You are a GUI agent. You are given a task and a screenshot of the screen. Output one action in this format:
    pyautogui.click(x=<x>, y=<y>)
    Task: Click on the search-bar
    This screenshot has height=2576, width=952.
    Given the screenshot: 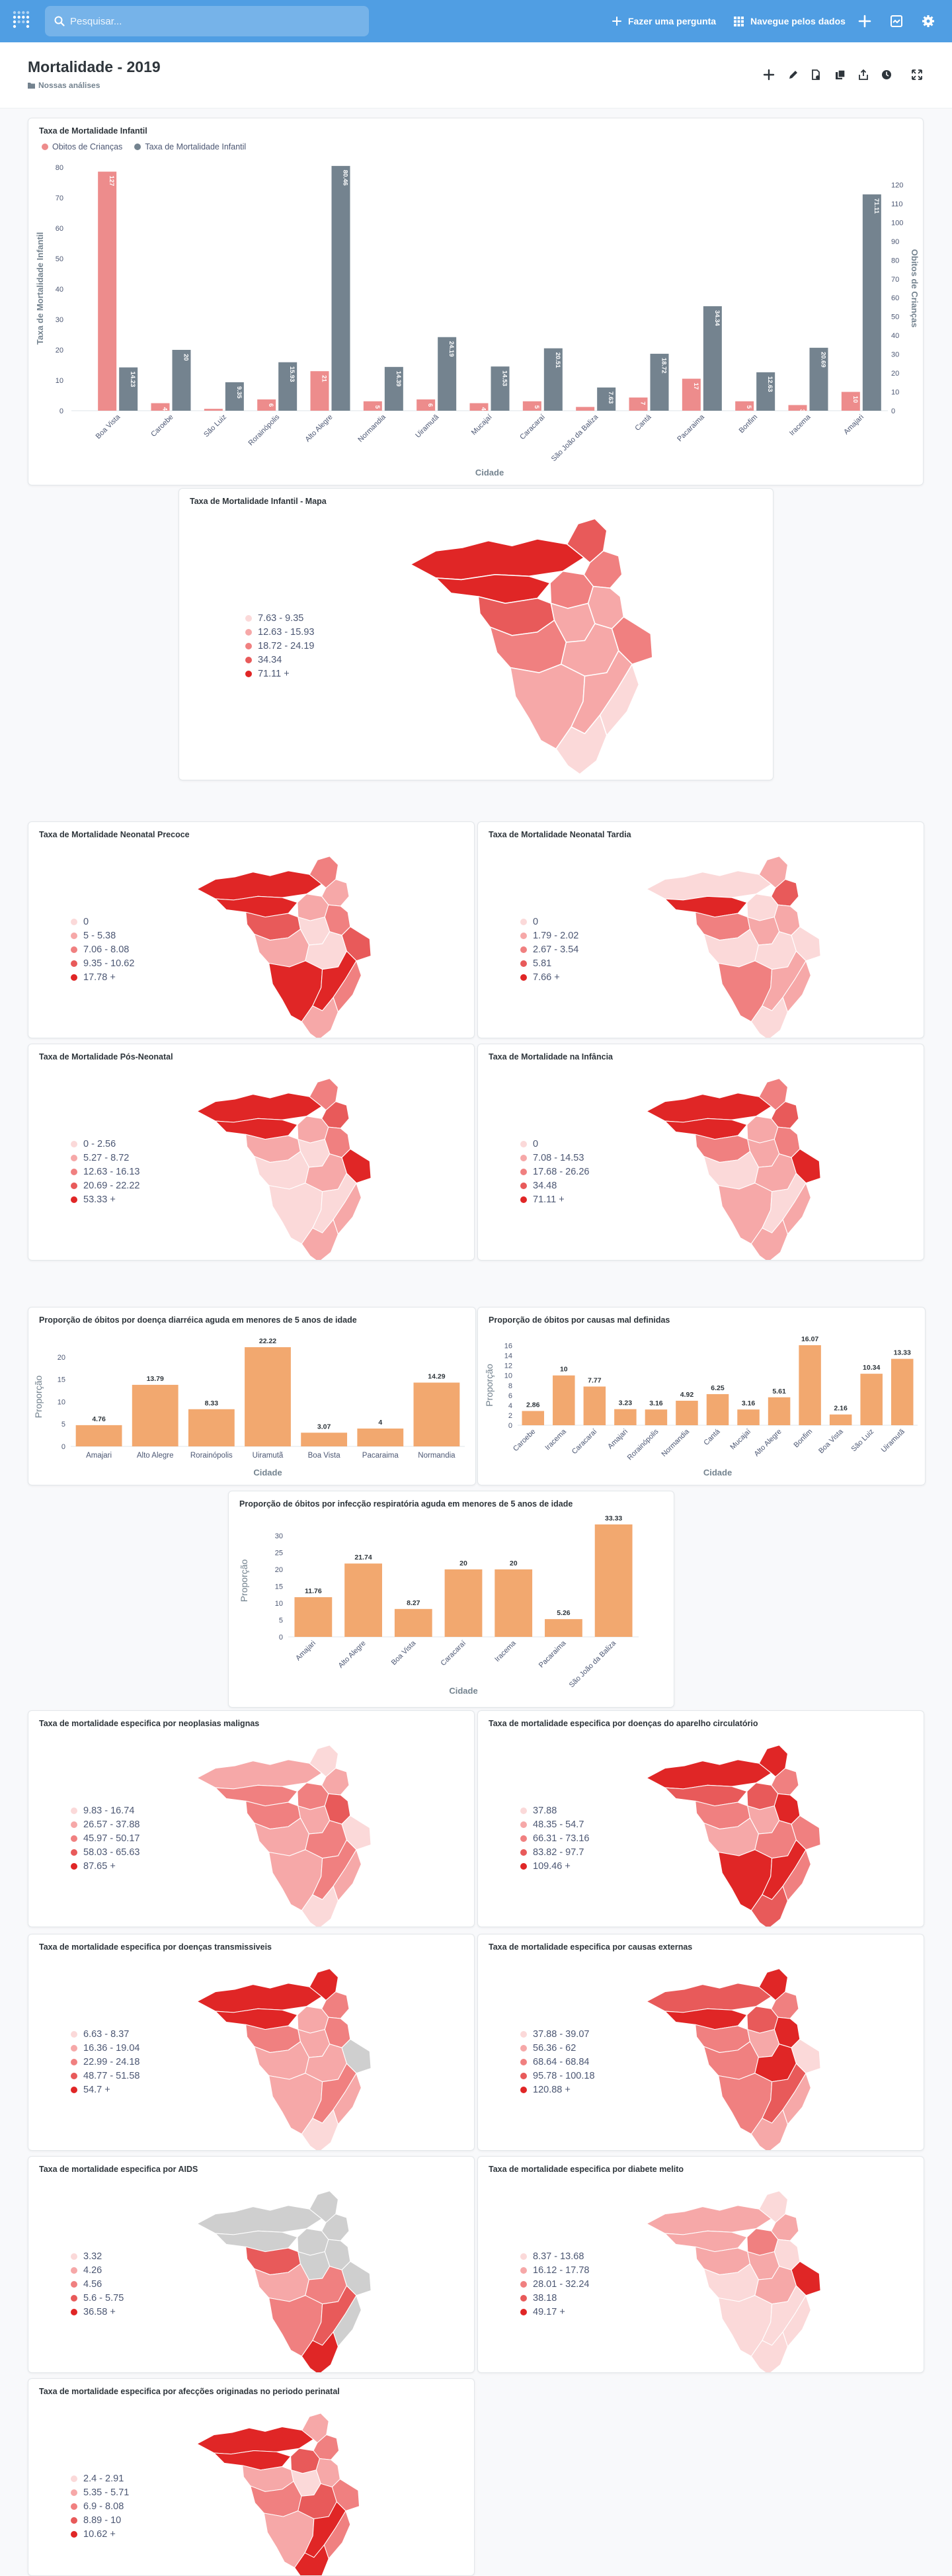 What is the action you would take?
    pyautogui.click(x=207, y=21)
    